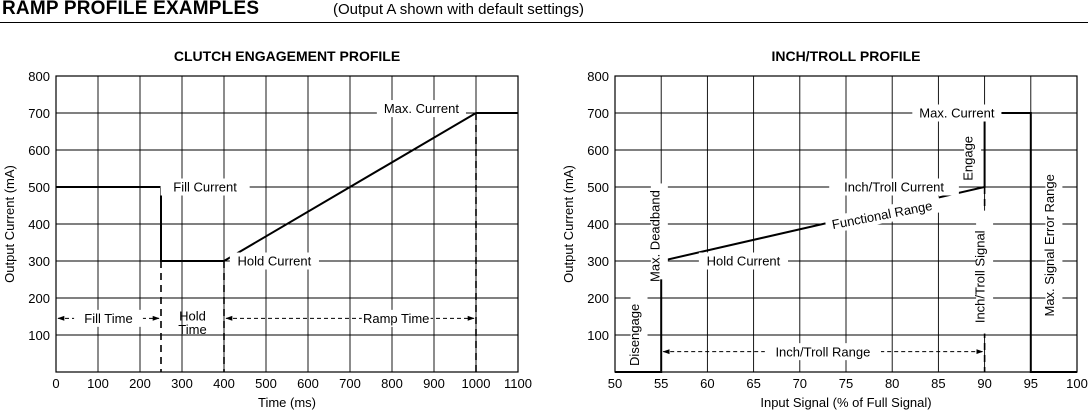 The image size is (1088, 411). I want to click on clutch-fill-current-label-bg, so click(205, 187).